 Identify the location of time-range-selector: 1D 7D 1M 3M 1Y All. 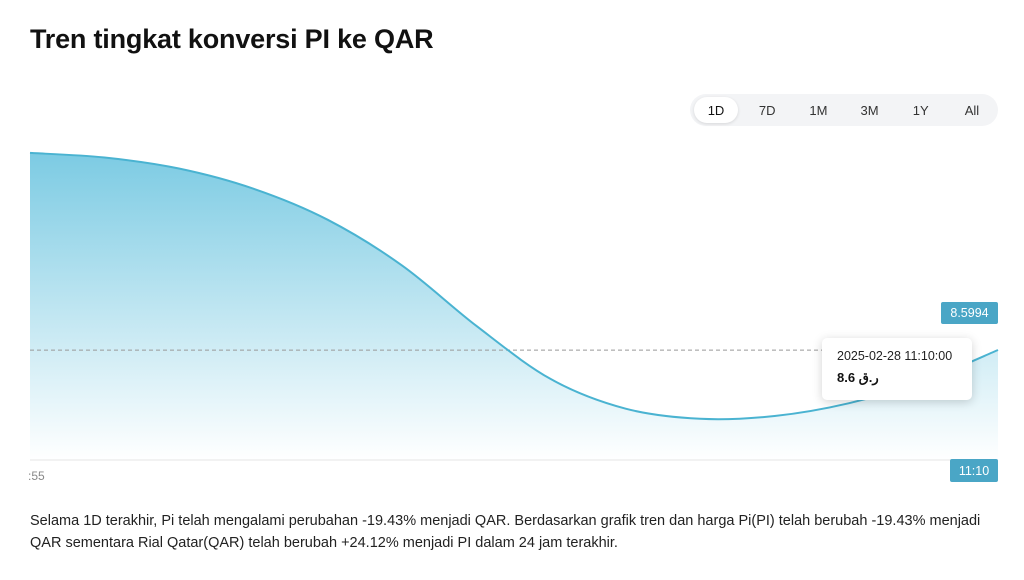
(844, 110).